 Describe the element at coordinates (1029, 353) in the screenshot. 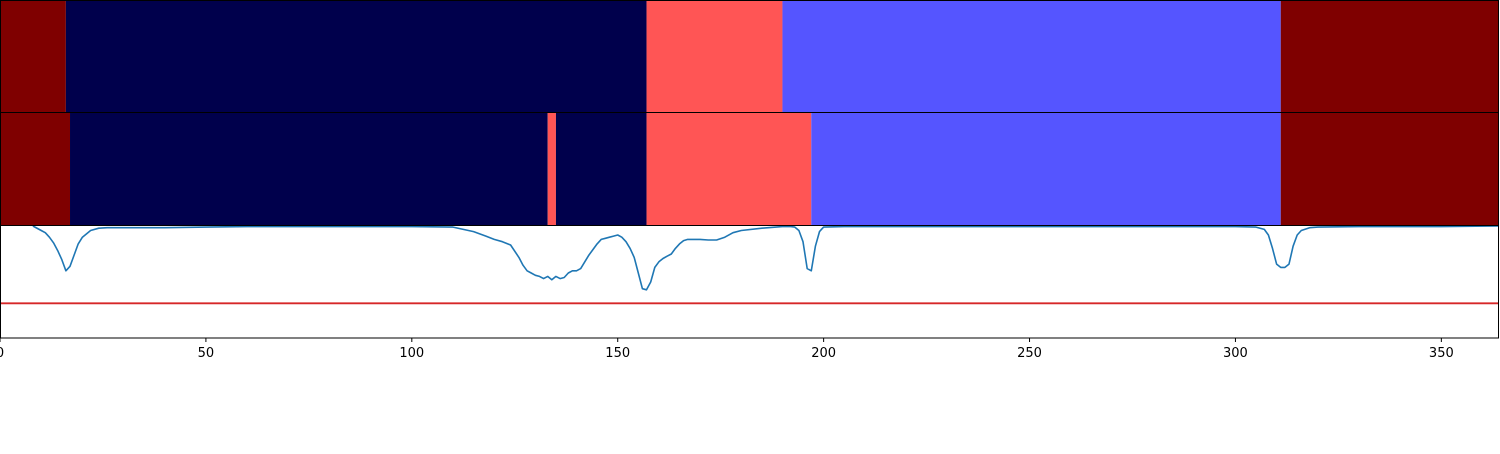

I see `x-tick-label: 250` at that location.